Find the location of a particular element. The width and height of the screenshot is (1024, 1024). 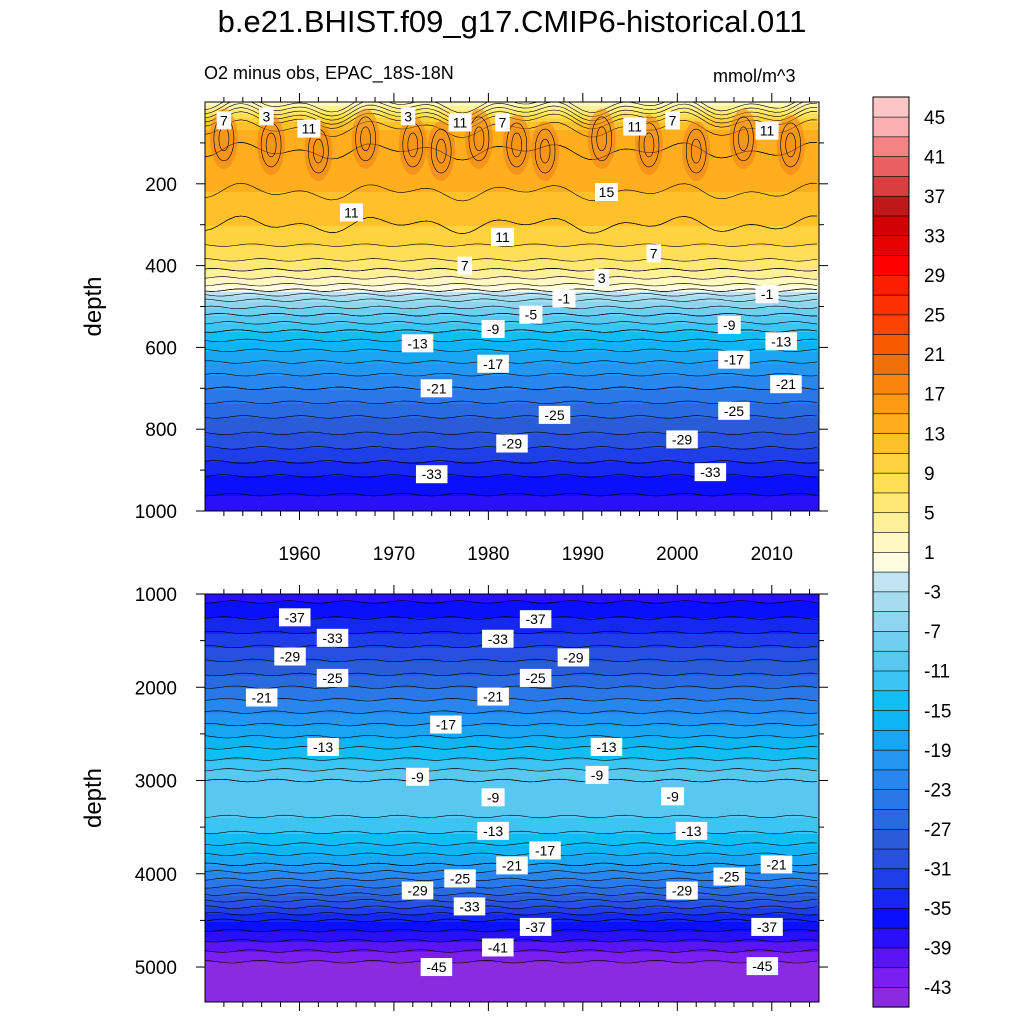

y-axis-title: depth is located at coordinates (93, 306).